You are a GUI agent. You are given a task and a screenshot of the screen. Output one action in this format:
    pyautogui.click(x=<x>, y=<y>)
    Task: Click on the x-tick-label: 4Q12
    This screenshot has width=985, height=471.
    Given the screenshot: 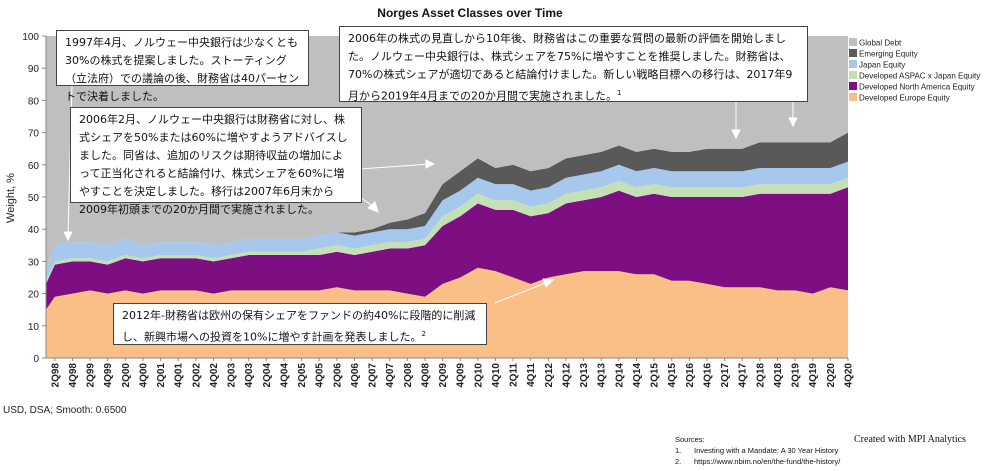 What is the action you would take?
    pyautogui.click(x=567, y=375)
    